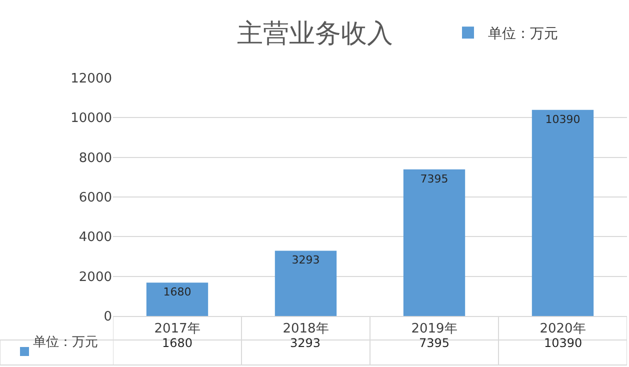 Image resolution: width=629 pixels, height=367 pixels. I want to click on legend-label: 单位：万元, so click(523, 34).